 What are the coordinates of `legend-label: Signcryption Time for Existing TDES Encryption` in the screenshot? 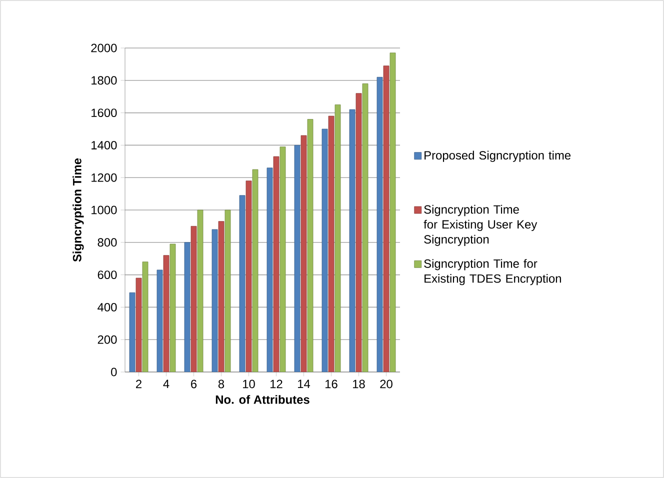 It's located at (492, 272).